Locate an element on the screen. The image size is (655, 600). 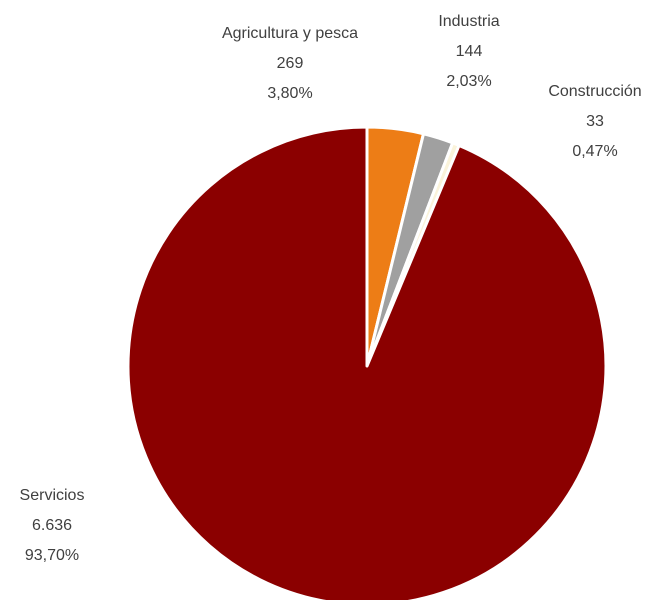
data-label-agricultura-name: Agricultura y pesca is located at coordinates (290, 33).